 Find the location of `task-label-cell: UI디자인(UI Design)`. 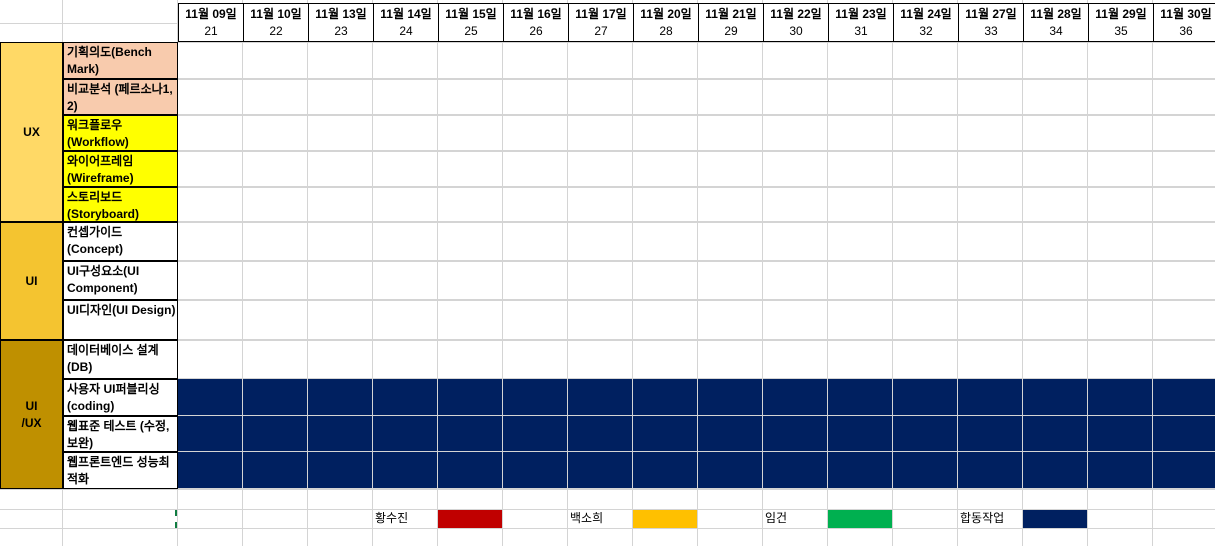

task-label-cell: UI디자인(UI Design) is located at coordinates (120, 320).